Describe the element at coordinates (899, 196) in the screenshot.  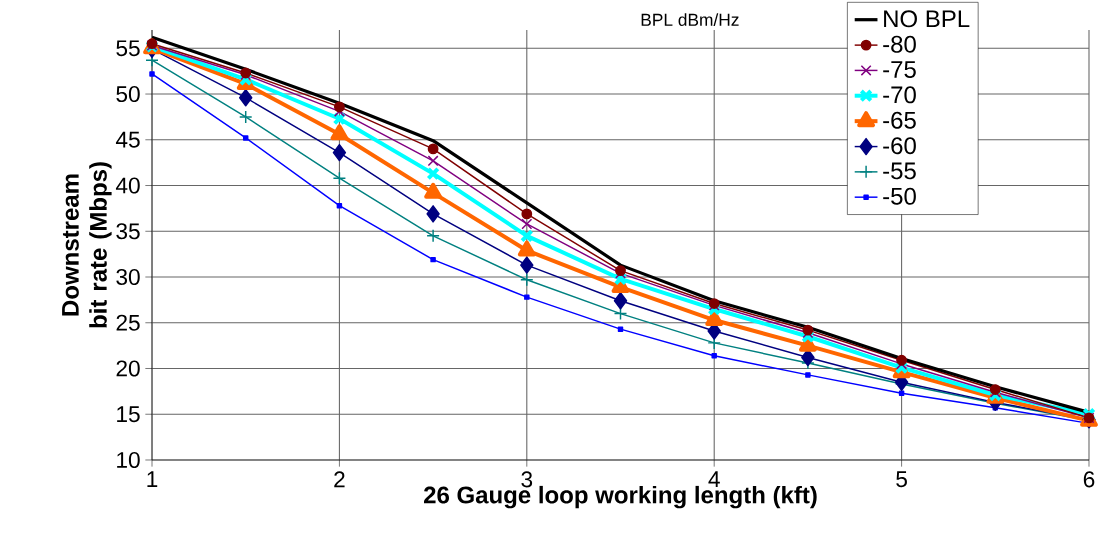
I see `legend-label: -50` at that location.